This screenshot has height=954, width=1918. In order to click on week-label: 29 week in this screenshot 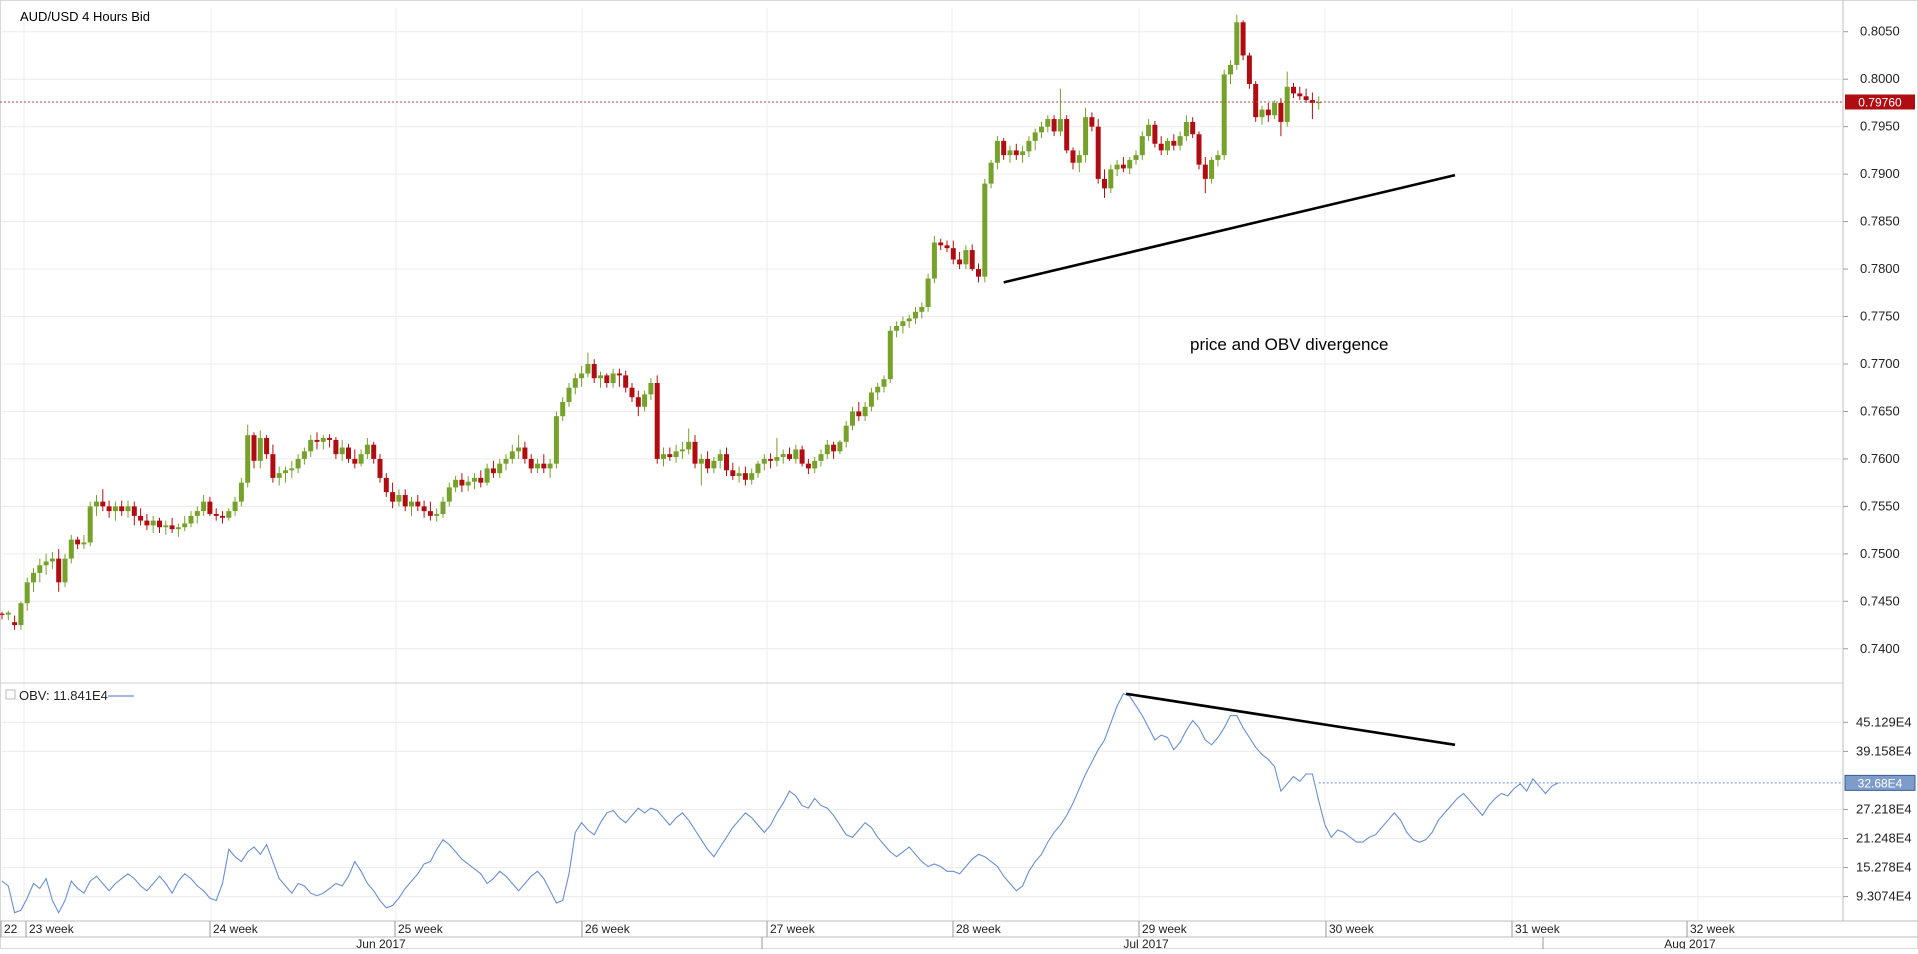, I will do `click(1165, 929)`.